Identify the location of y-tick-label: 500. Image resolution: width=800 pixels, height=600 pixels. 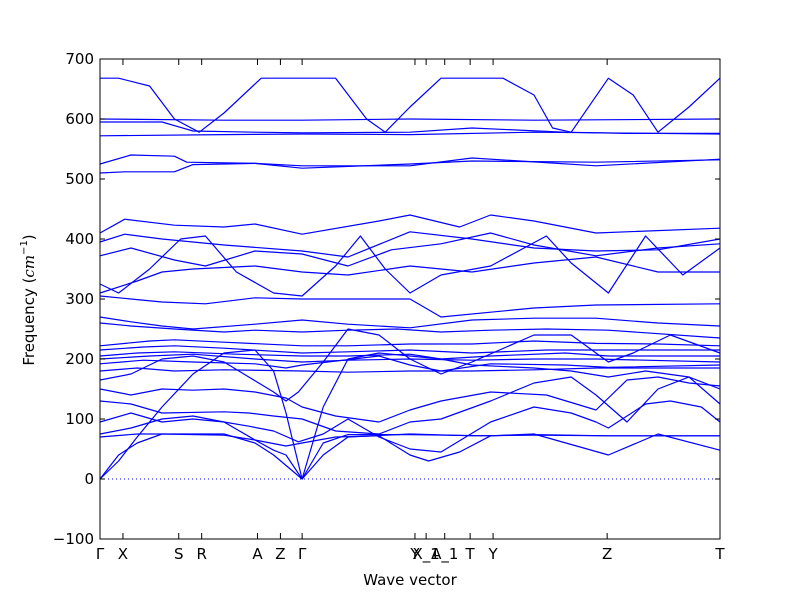
(79, 179).